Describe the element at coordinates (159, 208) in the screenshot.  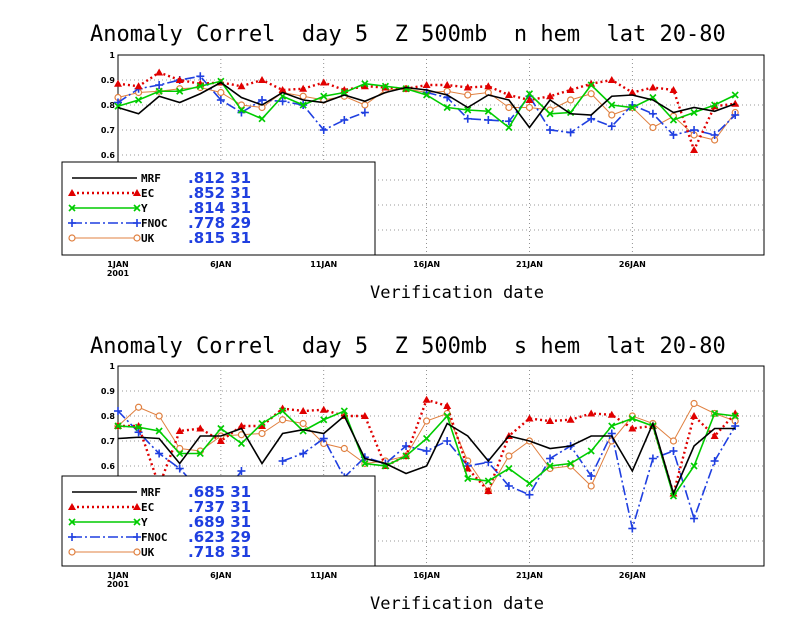
I see `legend-entry: Y .814 31` at that location.